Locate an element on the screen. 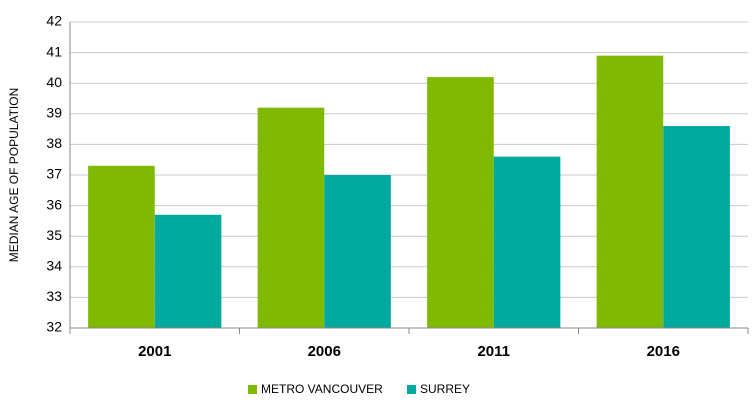  legend-label: SURREY is located at coordinates (445, 389).